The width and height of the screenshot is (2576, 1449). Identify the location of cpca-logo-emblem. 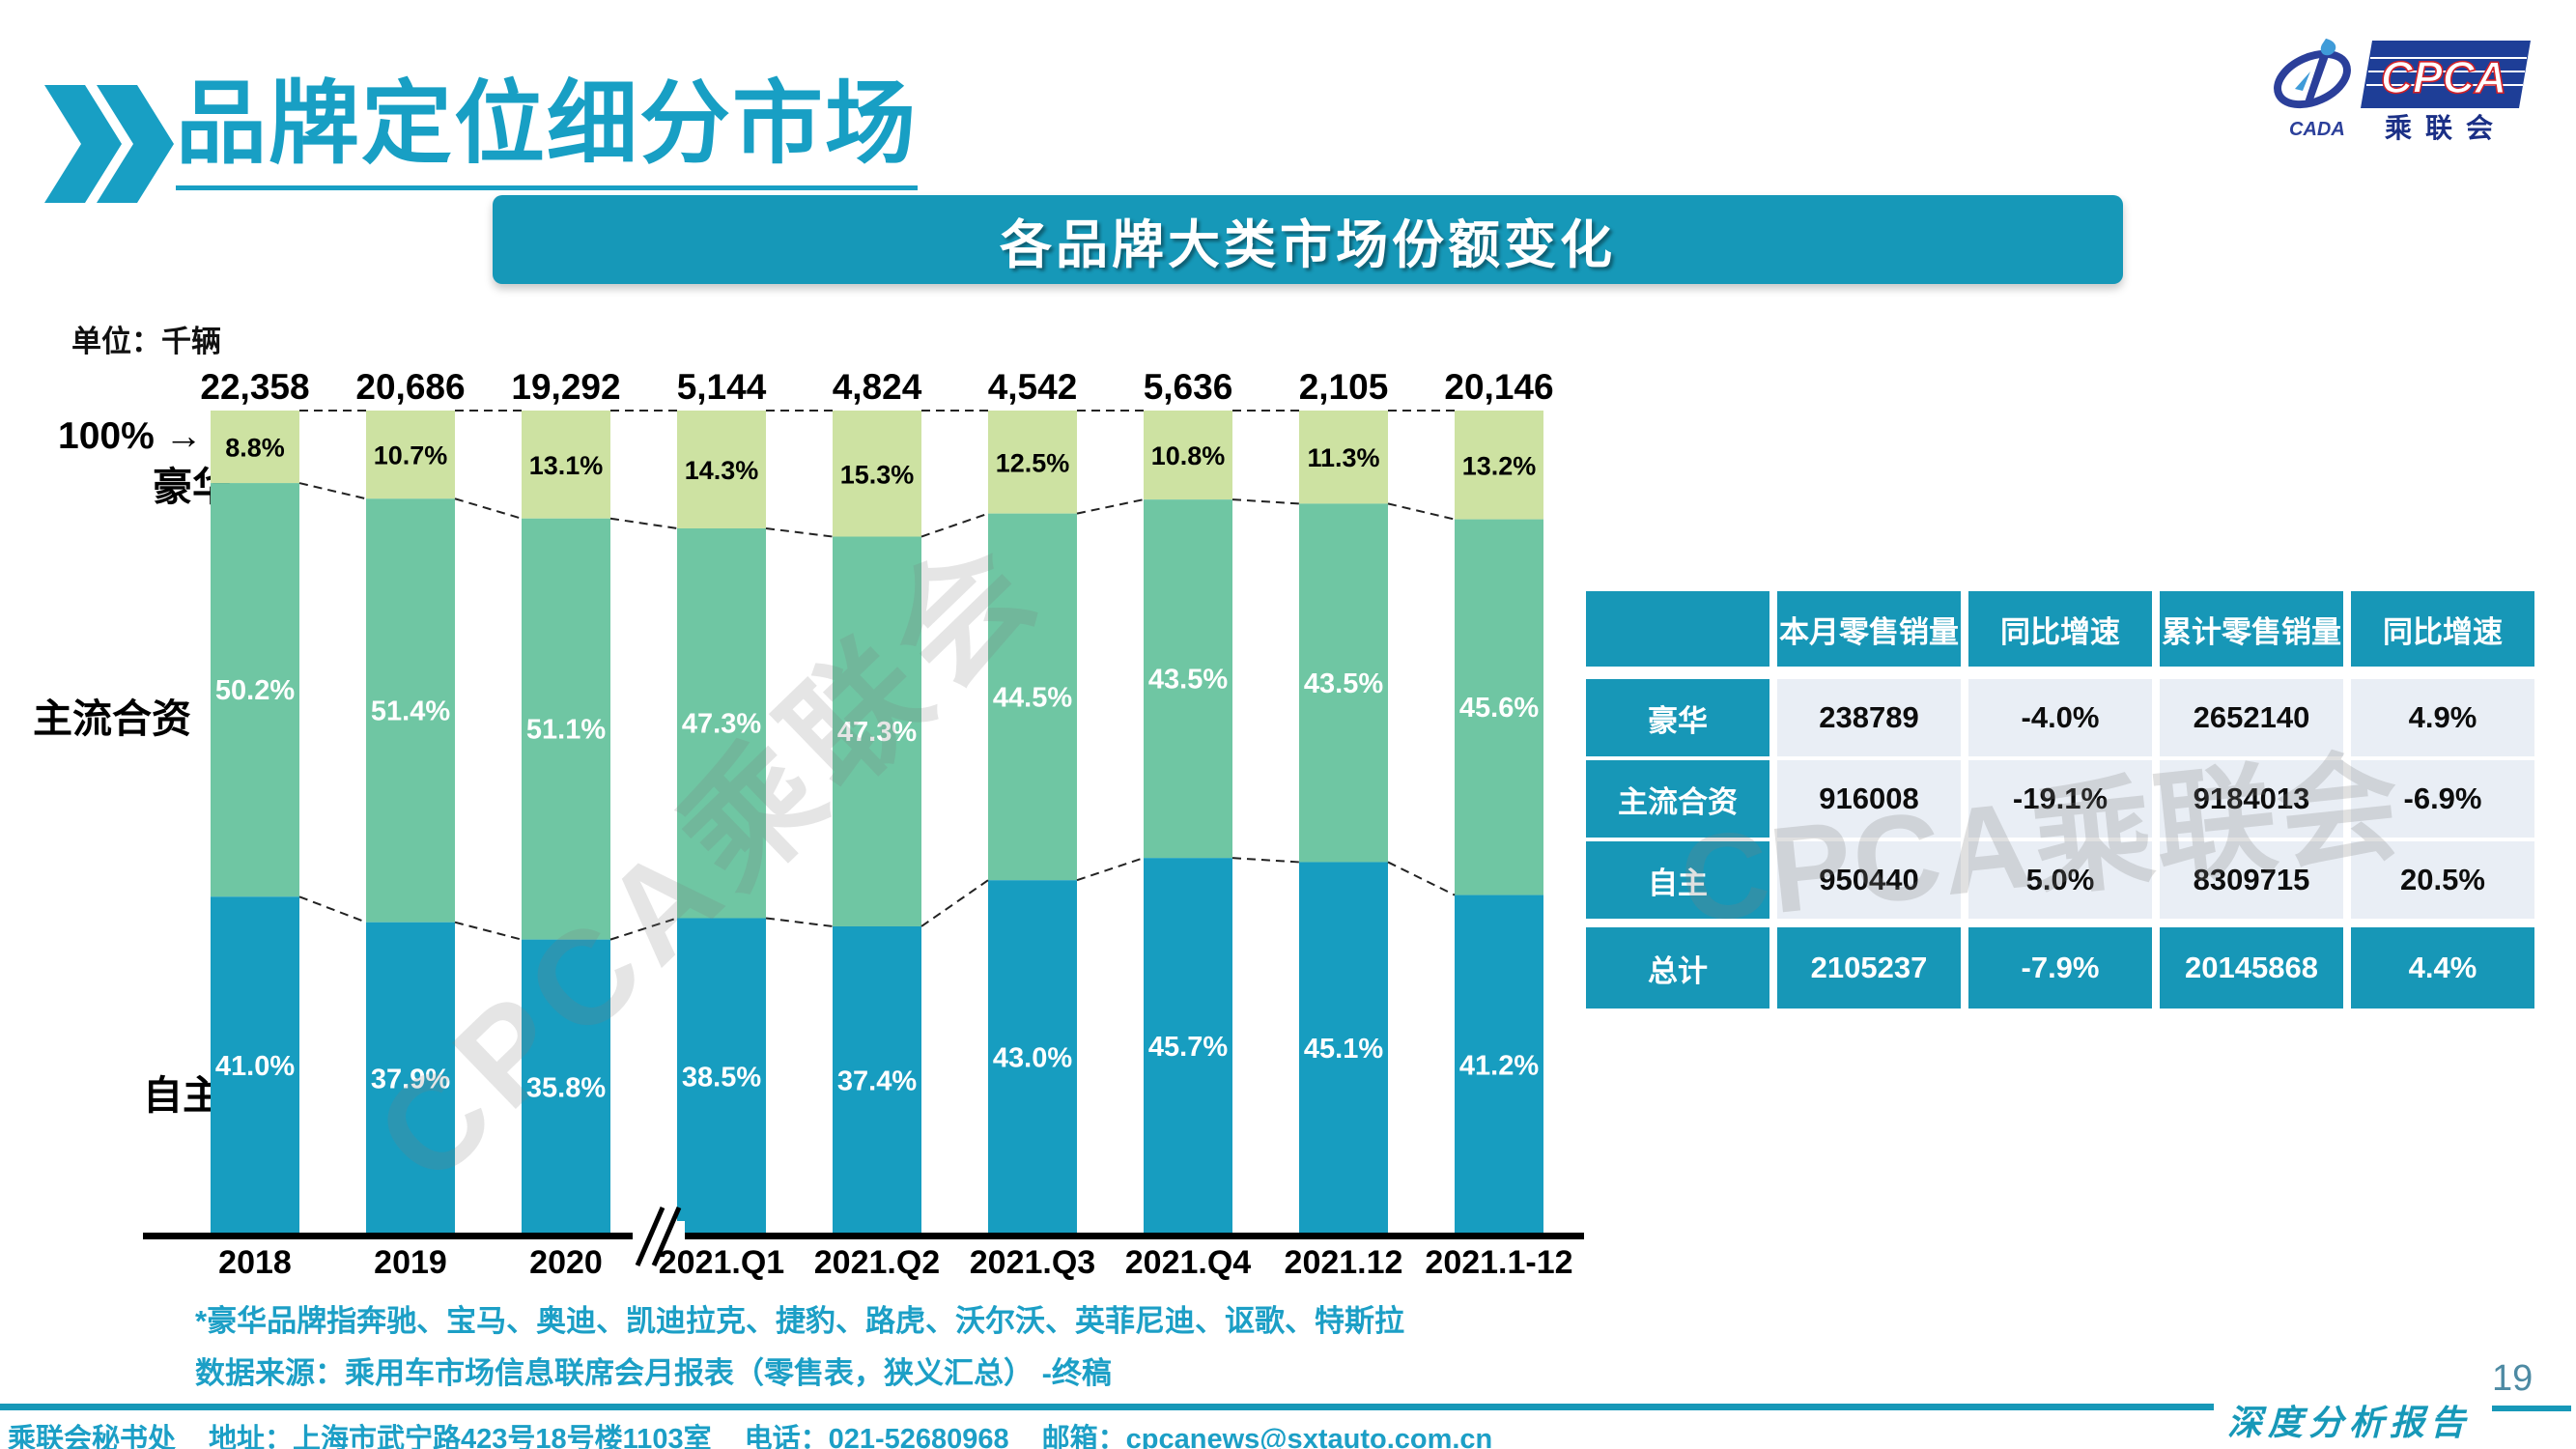
(2312, 74).